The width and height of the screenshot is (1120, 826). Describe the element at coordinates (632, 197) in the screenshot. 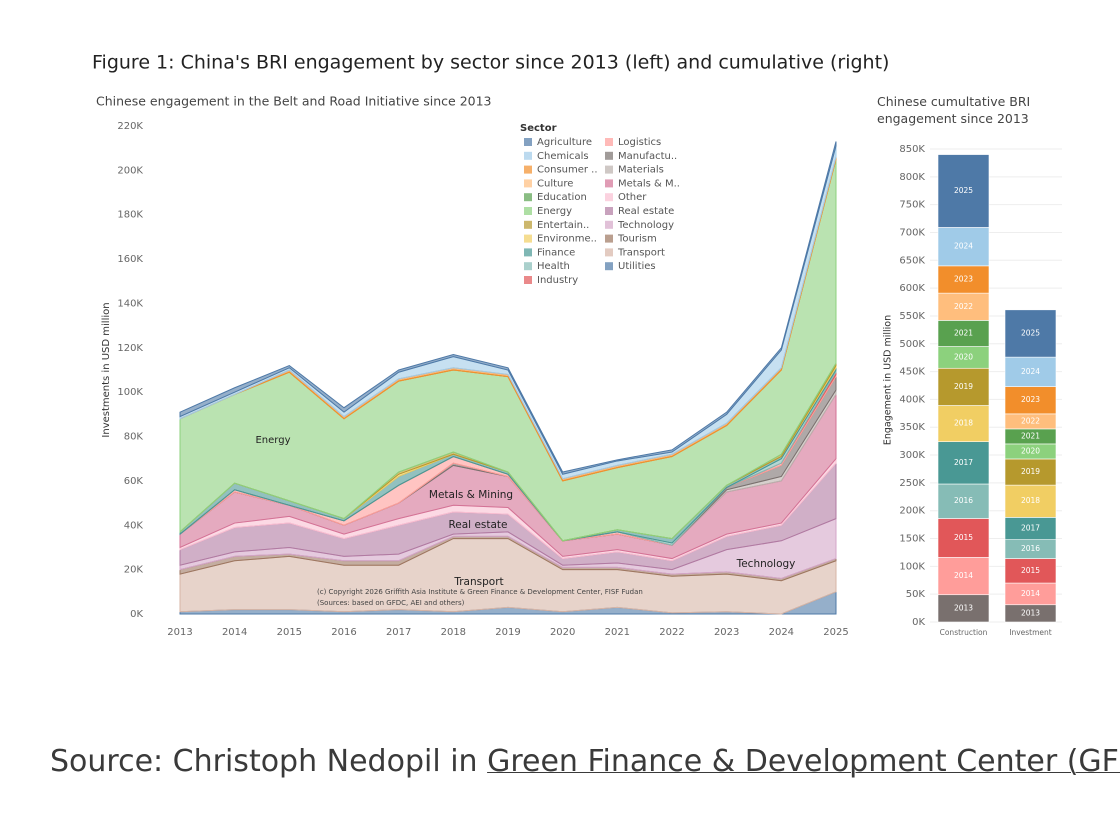

I see `legend-label: Other` at that location.